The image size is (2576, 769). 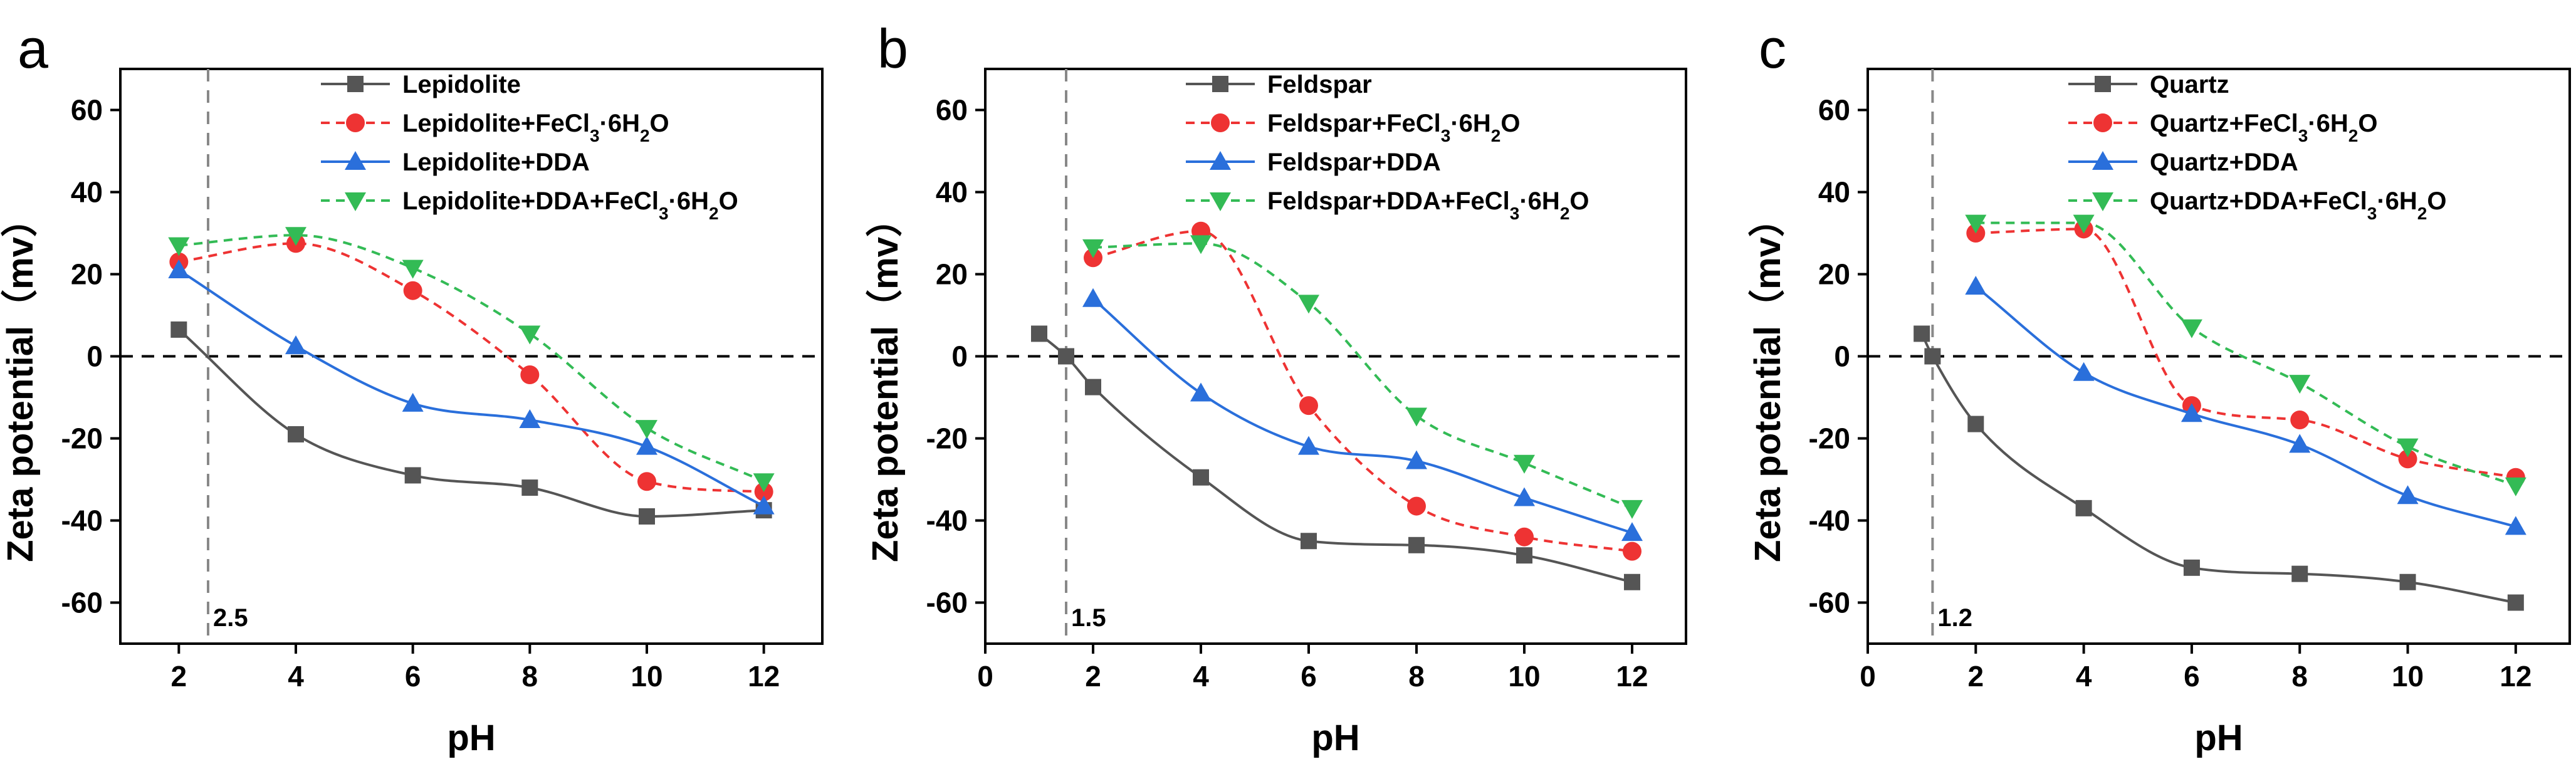 I want to click on panel-letter: a, so click(x=33, y=49).